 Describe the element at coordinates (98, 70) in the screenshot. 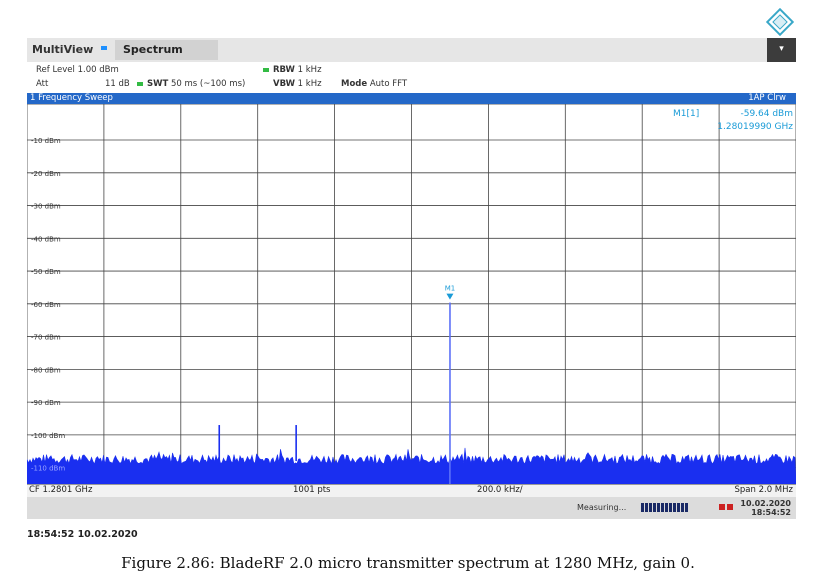

I see `ref-level-value: 1.00 dBm` at that location.